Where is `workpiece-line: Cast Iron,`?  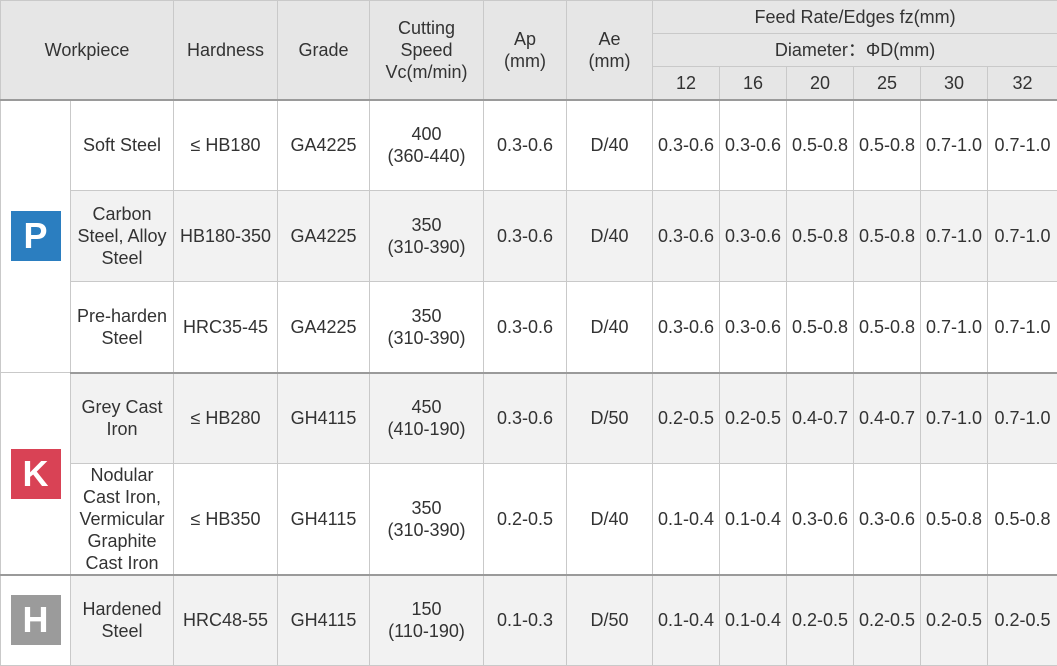 workpiece-line: Cast Iron, is located at coordinates (122, 497).